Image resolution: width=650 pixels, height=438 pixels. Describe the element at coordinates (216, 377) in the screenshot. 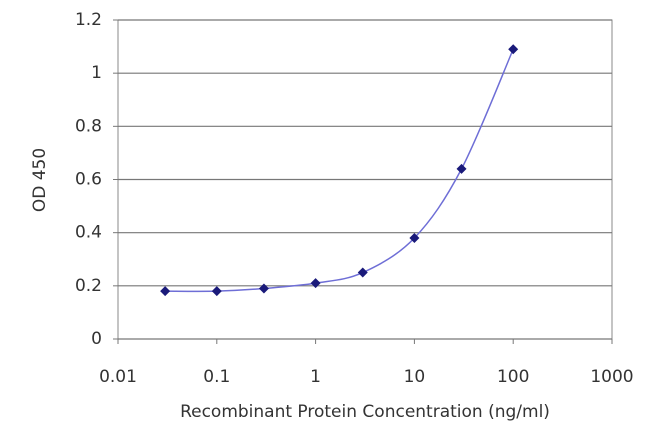

I see `x-tick-label: 0.1` at that location.